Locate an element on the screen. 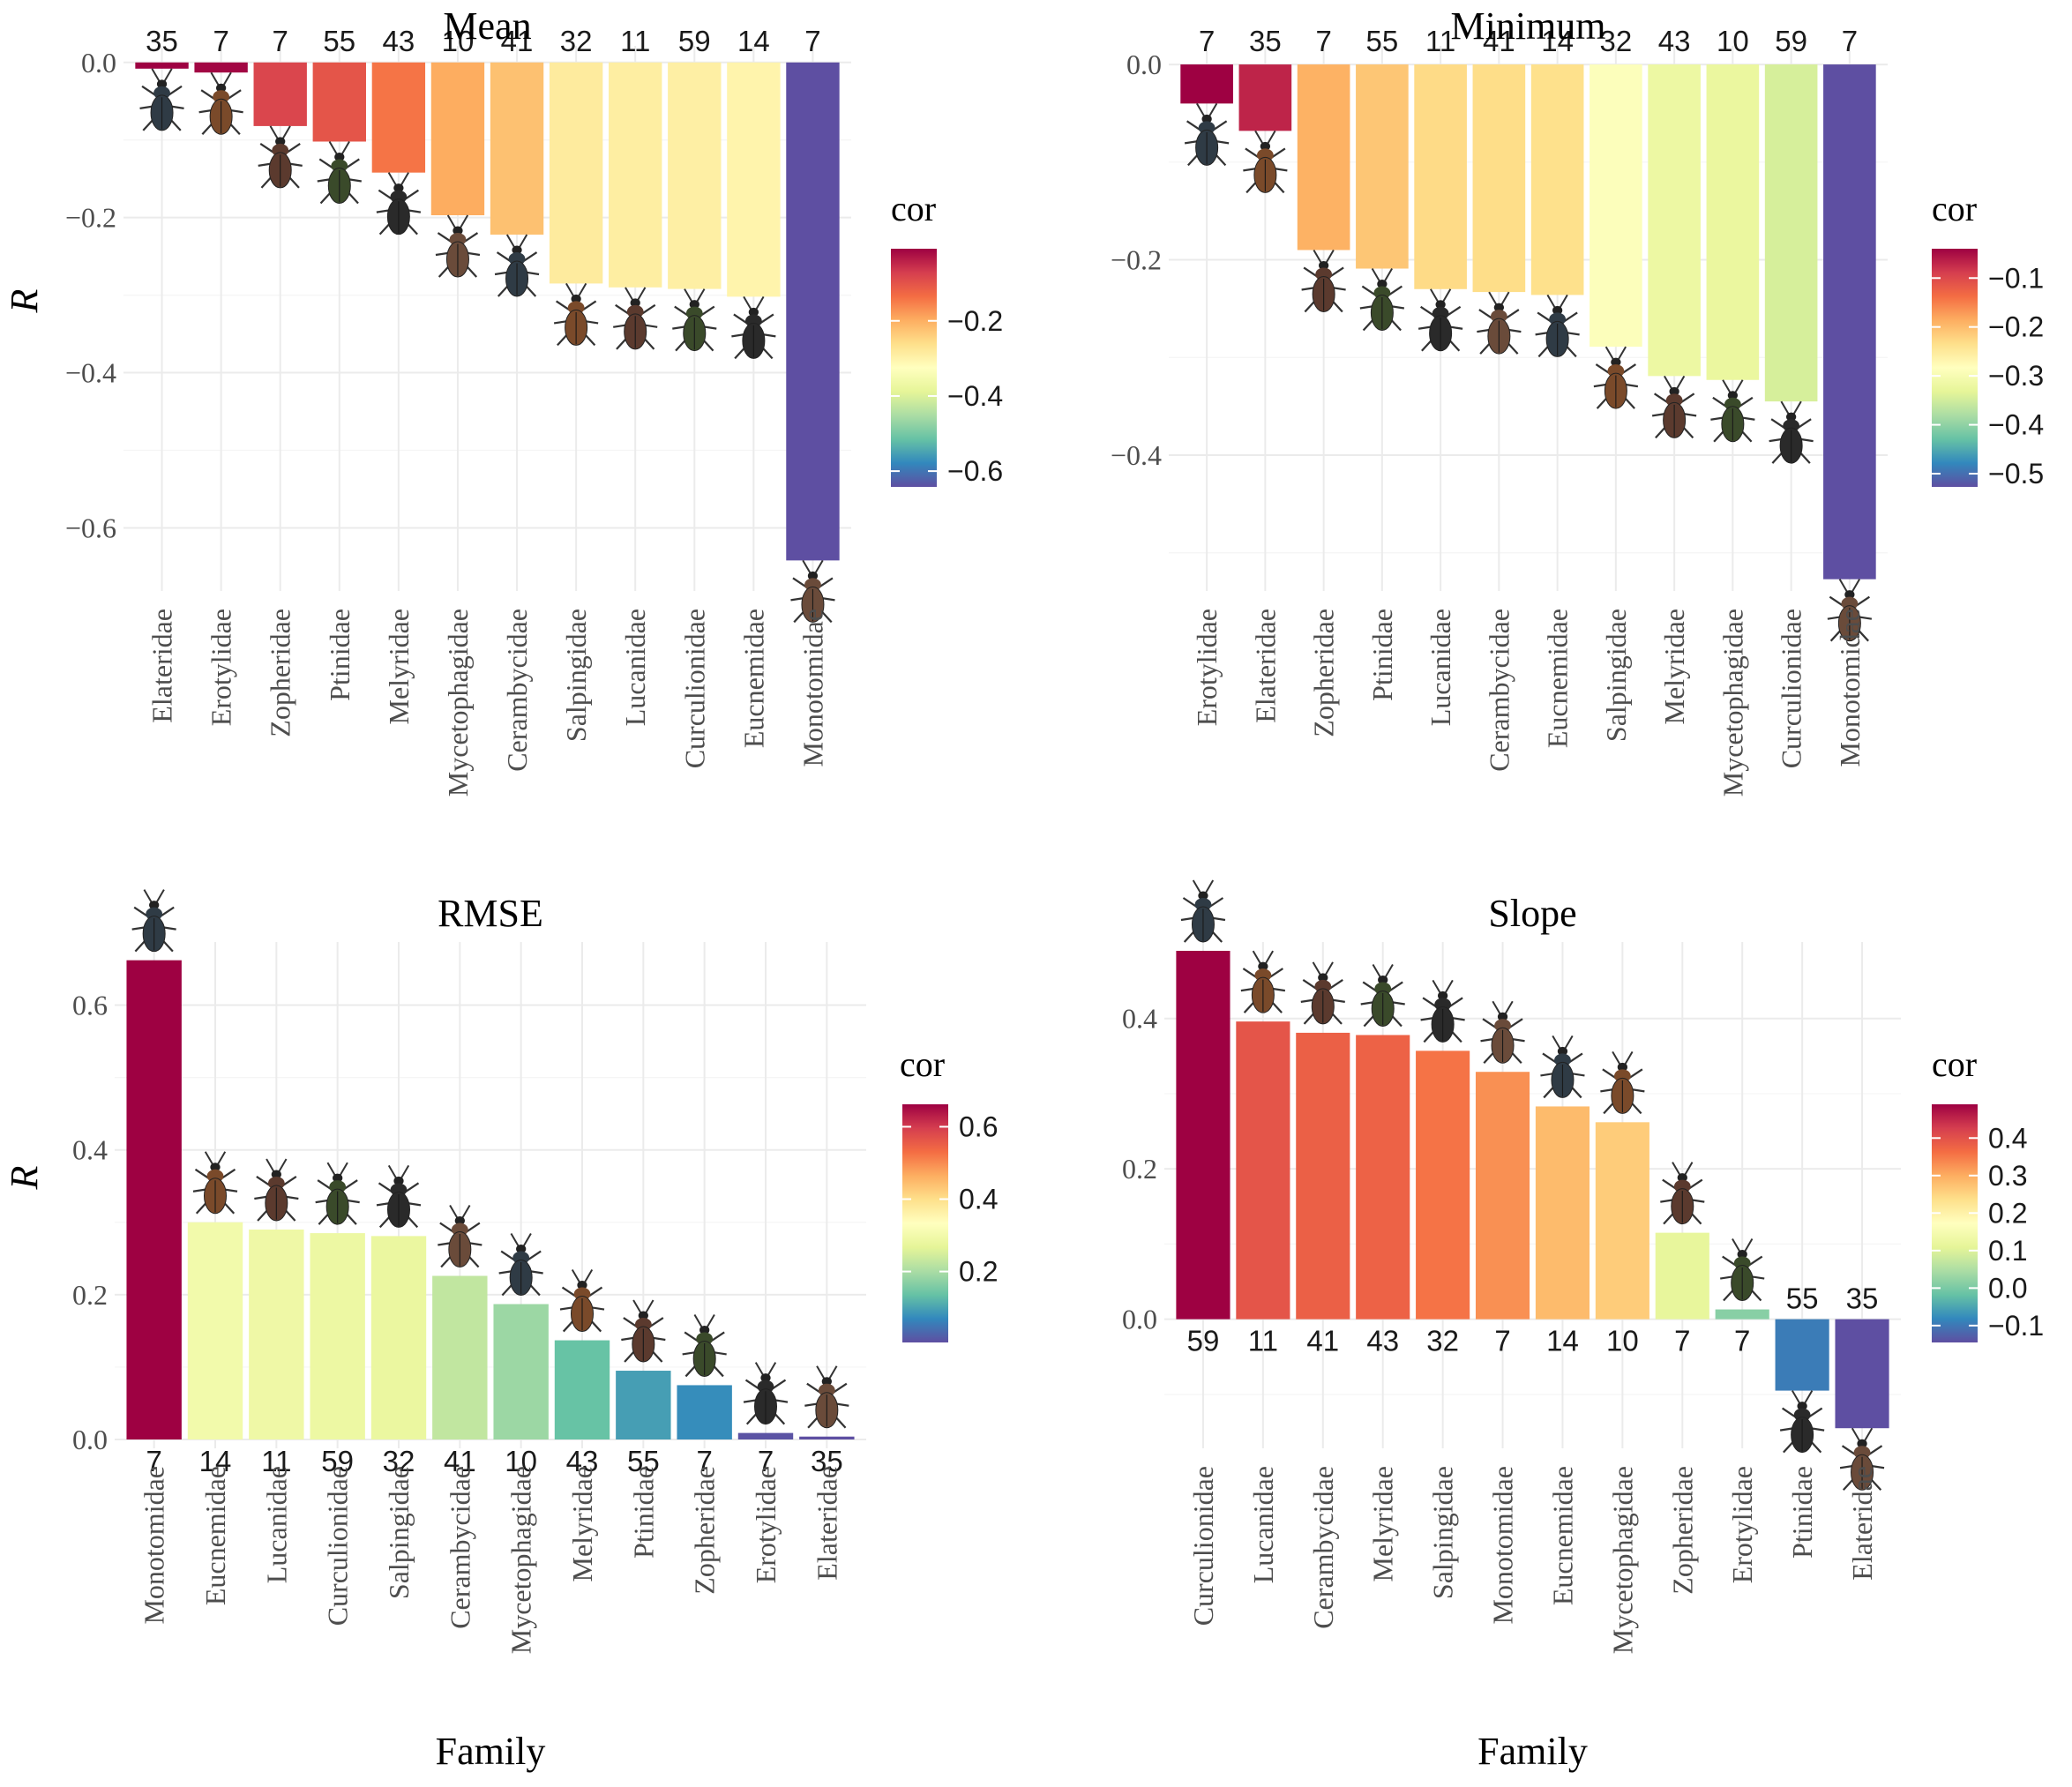 Image resolution: width=2072 pixels, height=1787 pixels. x-category-label: Erotylidae is located at coordinates (1742, 1524).